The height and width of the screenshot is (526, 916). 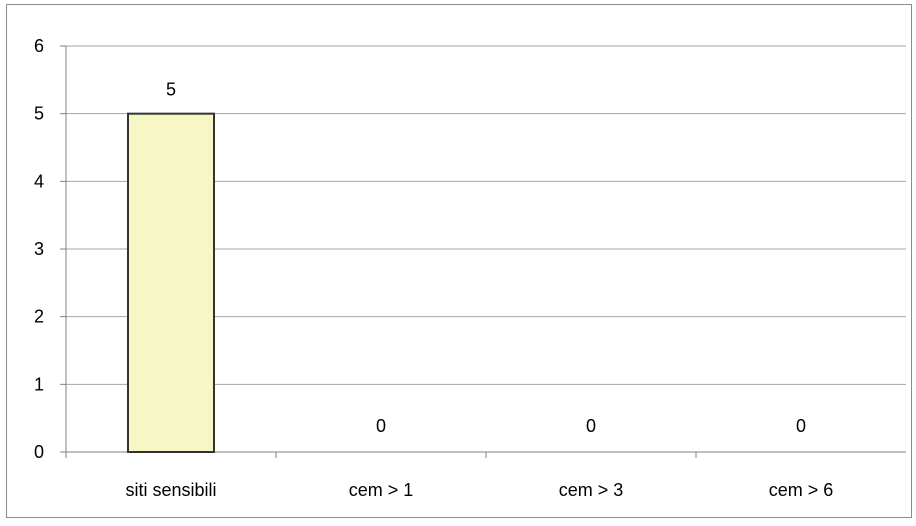 I want to click on x-tick-label-0: siti sensibili, so click(x=170, y=490).